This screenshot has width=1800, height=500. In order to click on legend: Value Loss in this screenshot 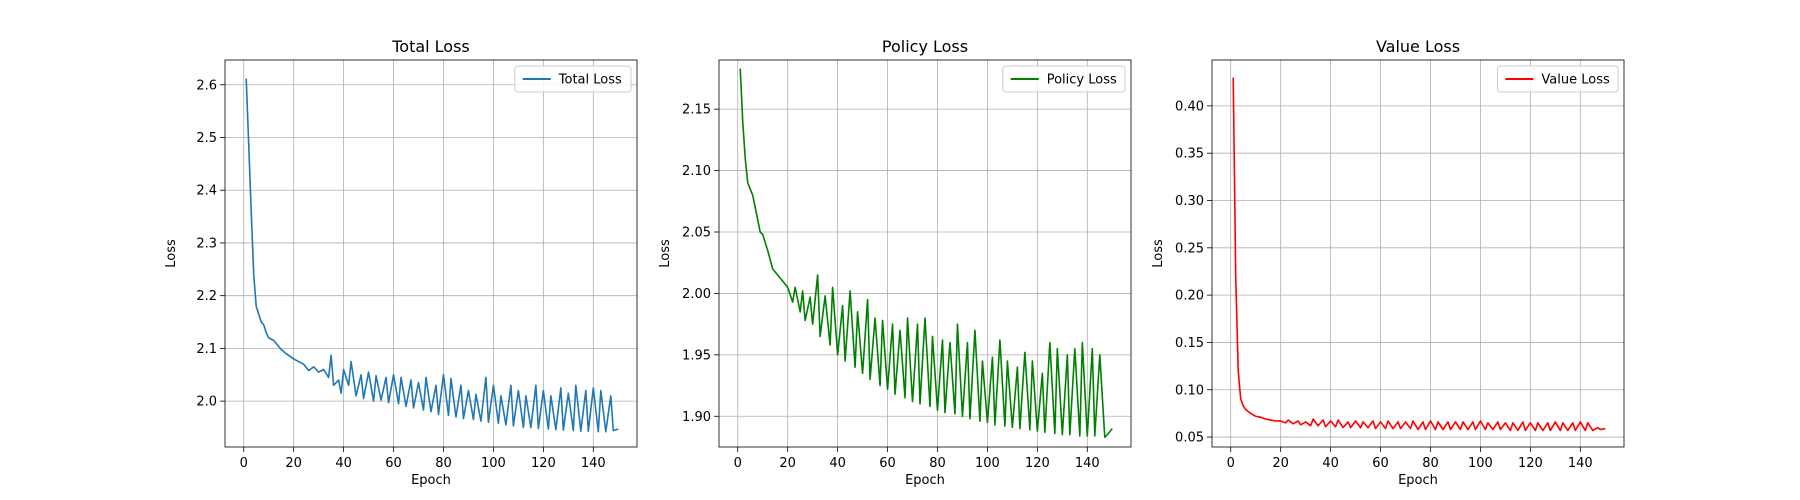, I will do `click(1557, 79)`.